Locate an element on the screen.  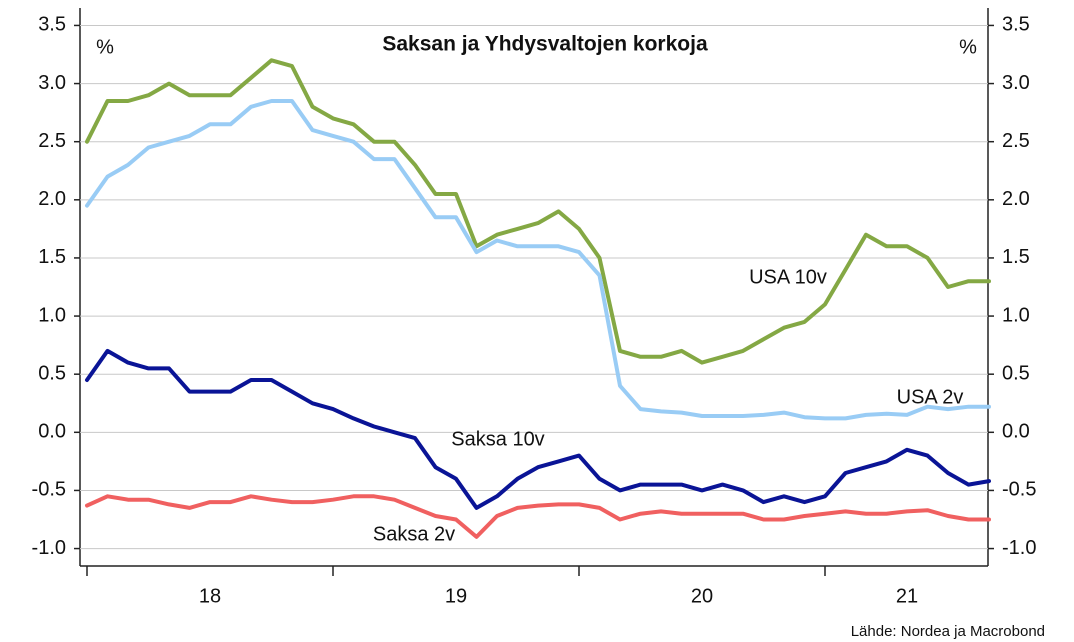
y2-tick-label: 1.5 is located at coordinates (1016, 257).